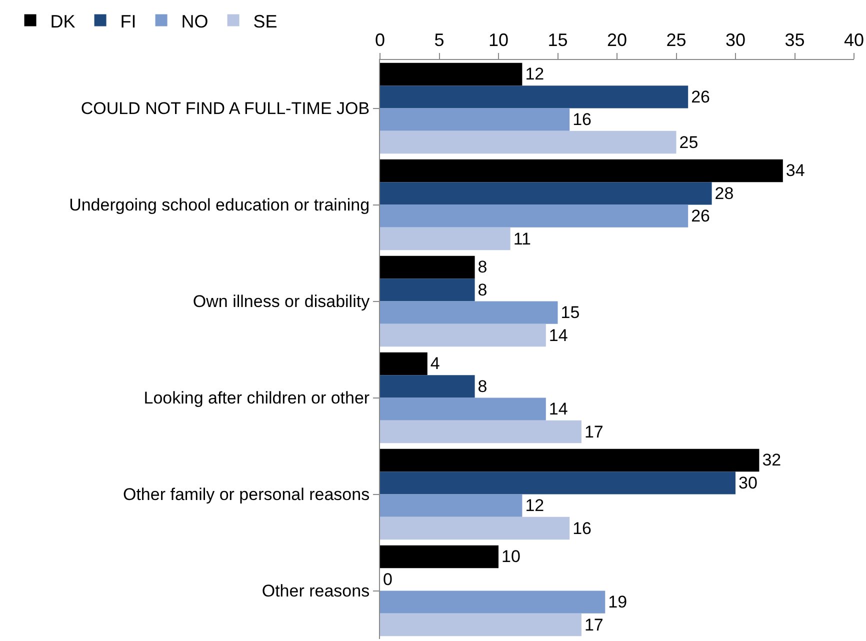 This screenshot has height=641, width=866. What do you see at coordinates (316, 591) in the screenshot?
I see `y-tick-label: Other reasons` at bounding box center [316, 591].